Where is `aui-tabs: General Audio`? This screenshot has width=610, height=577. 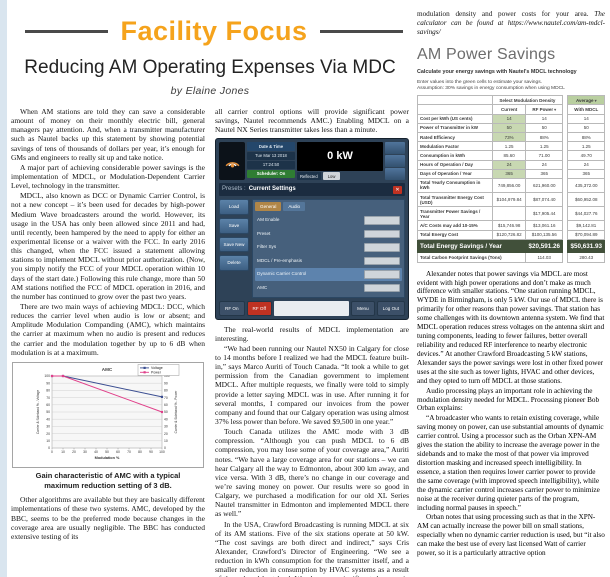
aui-tabs: General Audio is located at coordinates (328, 207).